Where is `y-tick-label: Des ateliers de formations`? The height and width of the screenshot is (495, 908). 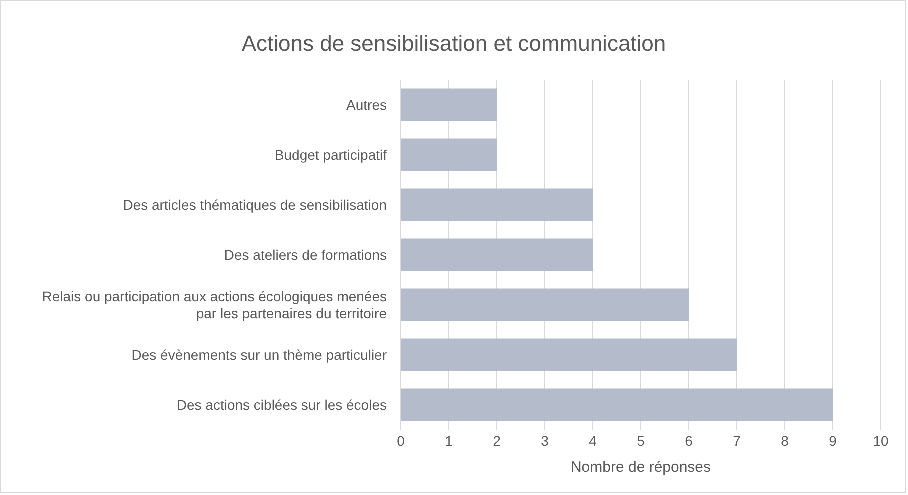
y-tick-label: Des ateliers de formations is located at coordinates (305, 255).